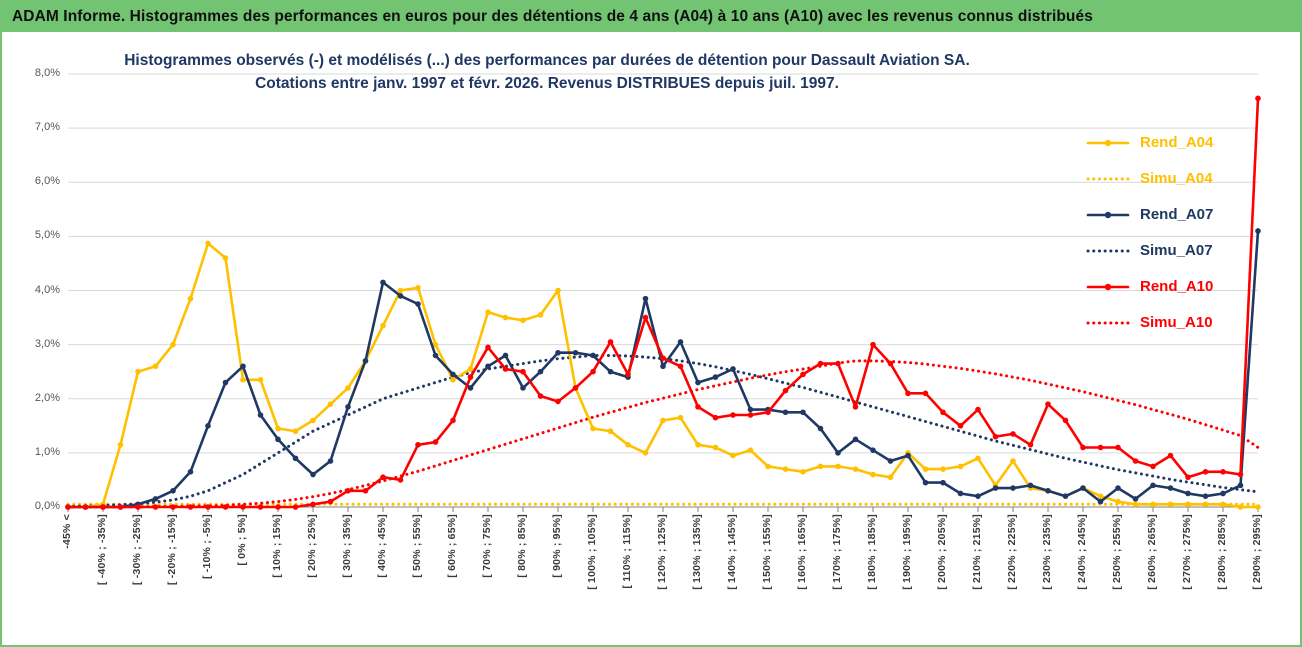 The height and width of the screenshot is (647, 1302). Describe the element at coordinates (47, 506) in the screenshot. I see `y-axis-label: 0,0%` at that location.